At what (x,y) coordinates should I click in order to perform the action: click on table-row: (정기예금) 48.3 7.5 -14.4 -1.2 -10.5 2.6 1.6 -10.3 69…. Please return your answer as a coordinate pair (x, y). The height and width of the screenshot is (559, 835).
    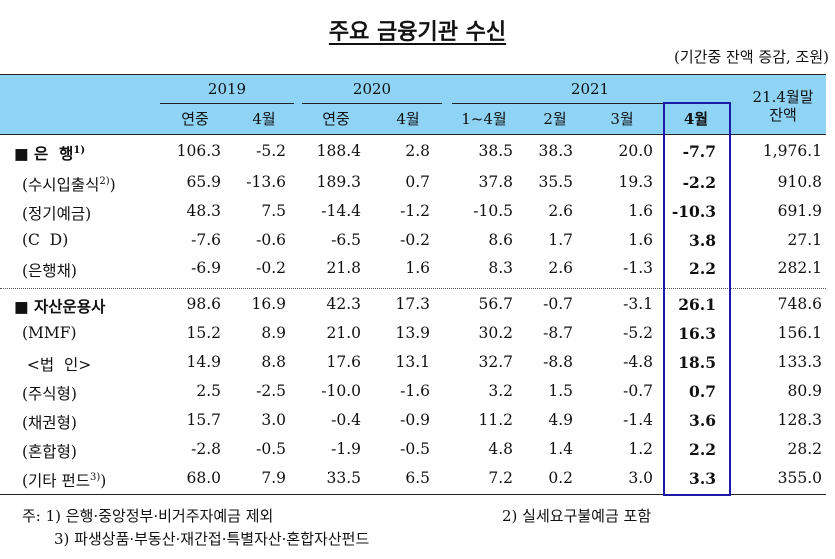
    Looking at the image, I should click on (413, 213).